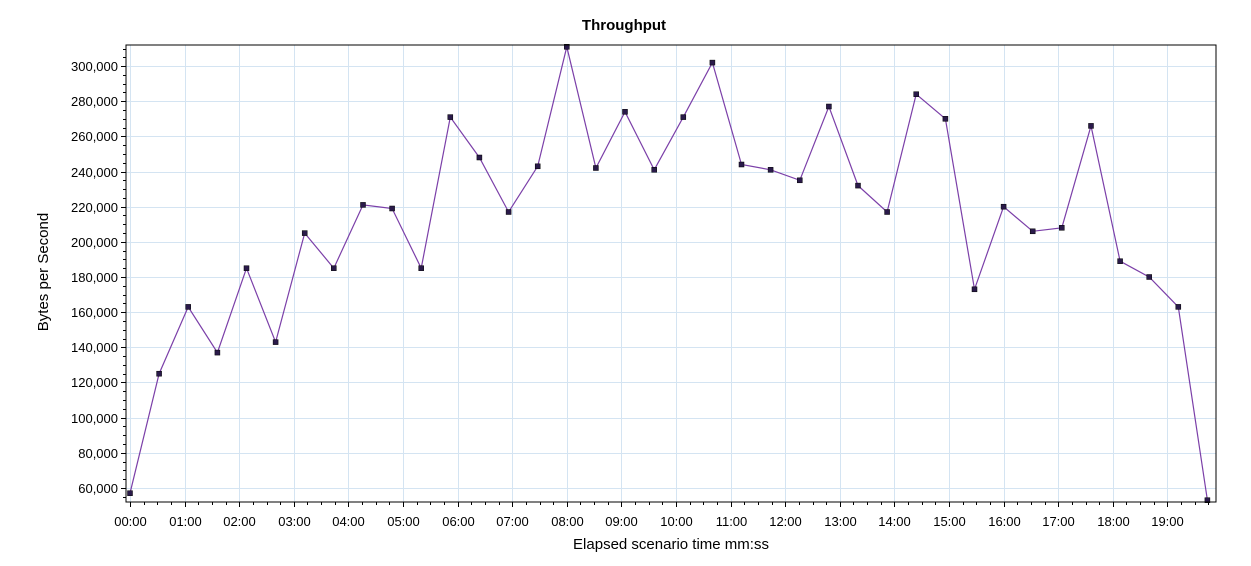 This screenshot has height=566, width=1251. What do you see at coordinates (94, 312) in the screenshot?
I see `y-tick-label: 160,000` at bounding box center [94, 312].